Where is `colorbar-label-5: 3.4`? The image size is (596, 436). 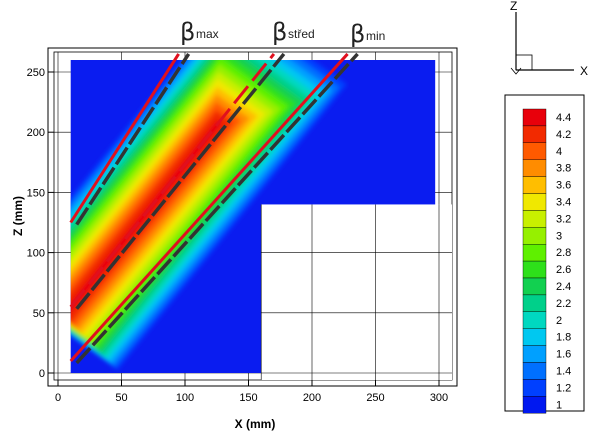 colorbar-label-5: 3.4 is located at coordinates (563, 203).